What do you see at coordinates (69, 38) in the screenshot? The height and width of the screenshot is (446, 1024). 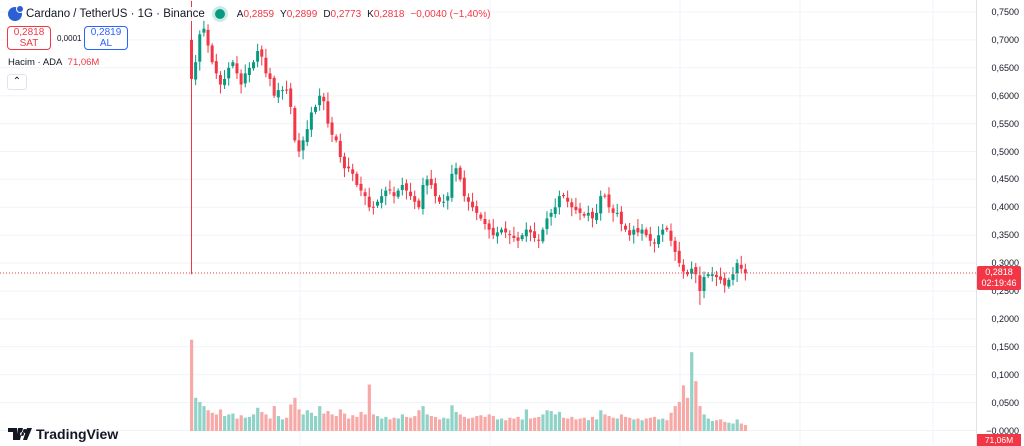 I see `spread-value: 0,0001` at bounding box center [69, 38].